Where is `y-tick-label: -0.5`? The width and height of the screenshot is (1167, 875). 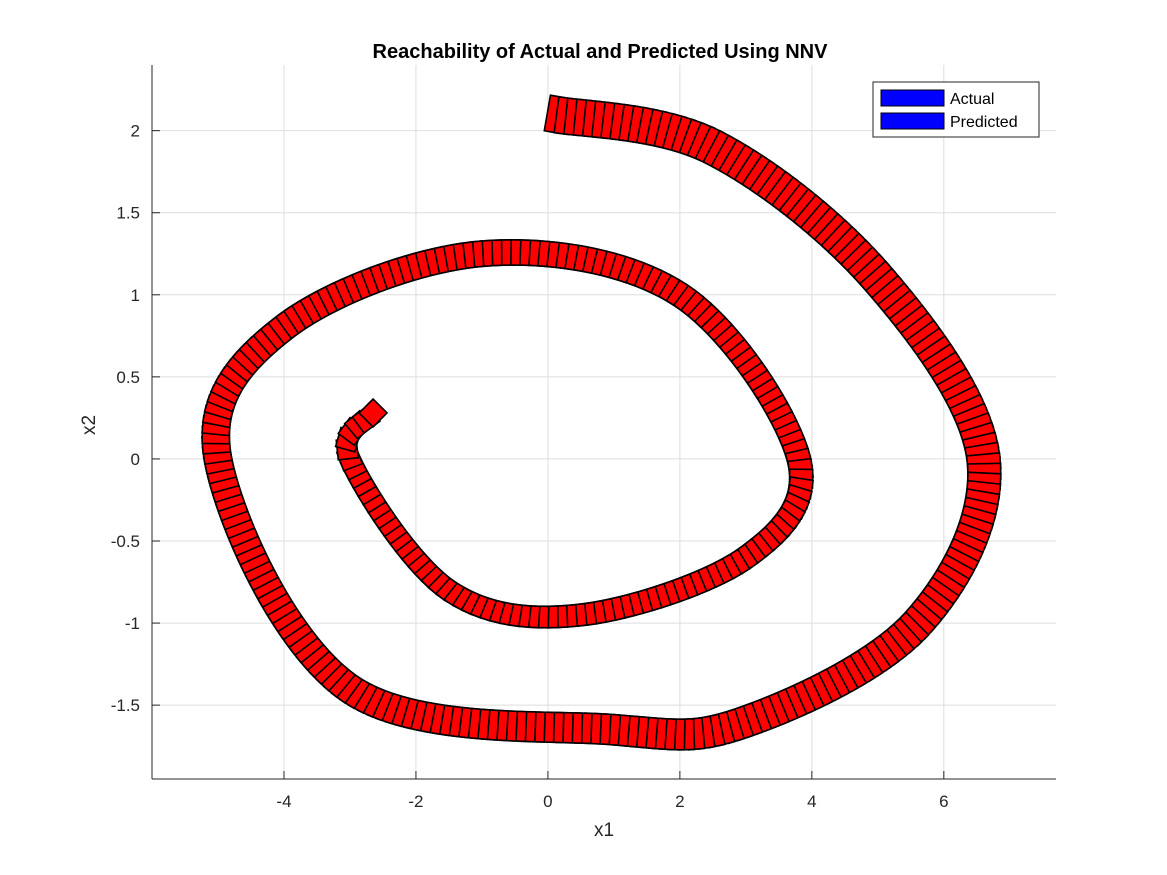 y-tick-label: -0.5 is located at coordinates (125, 541).